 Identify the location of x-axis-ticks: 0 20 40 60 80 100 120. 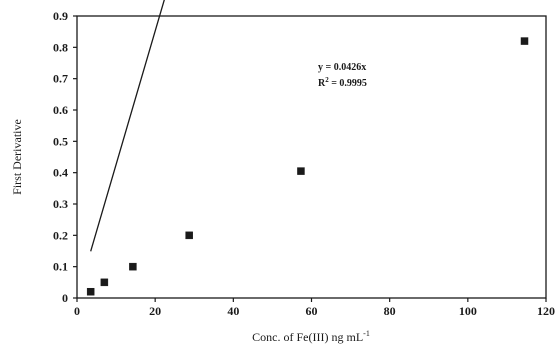
(314, 308).